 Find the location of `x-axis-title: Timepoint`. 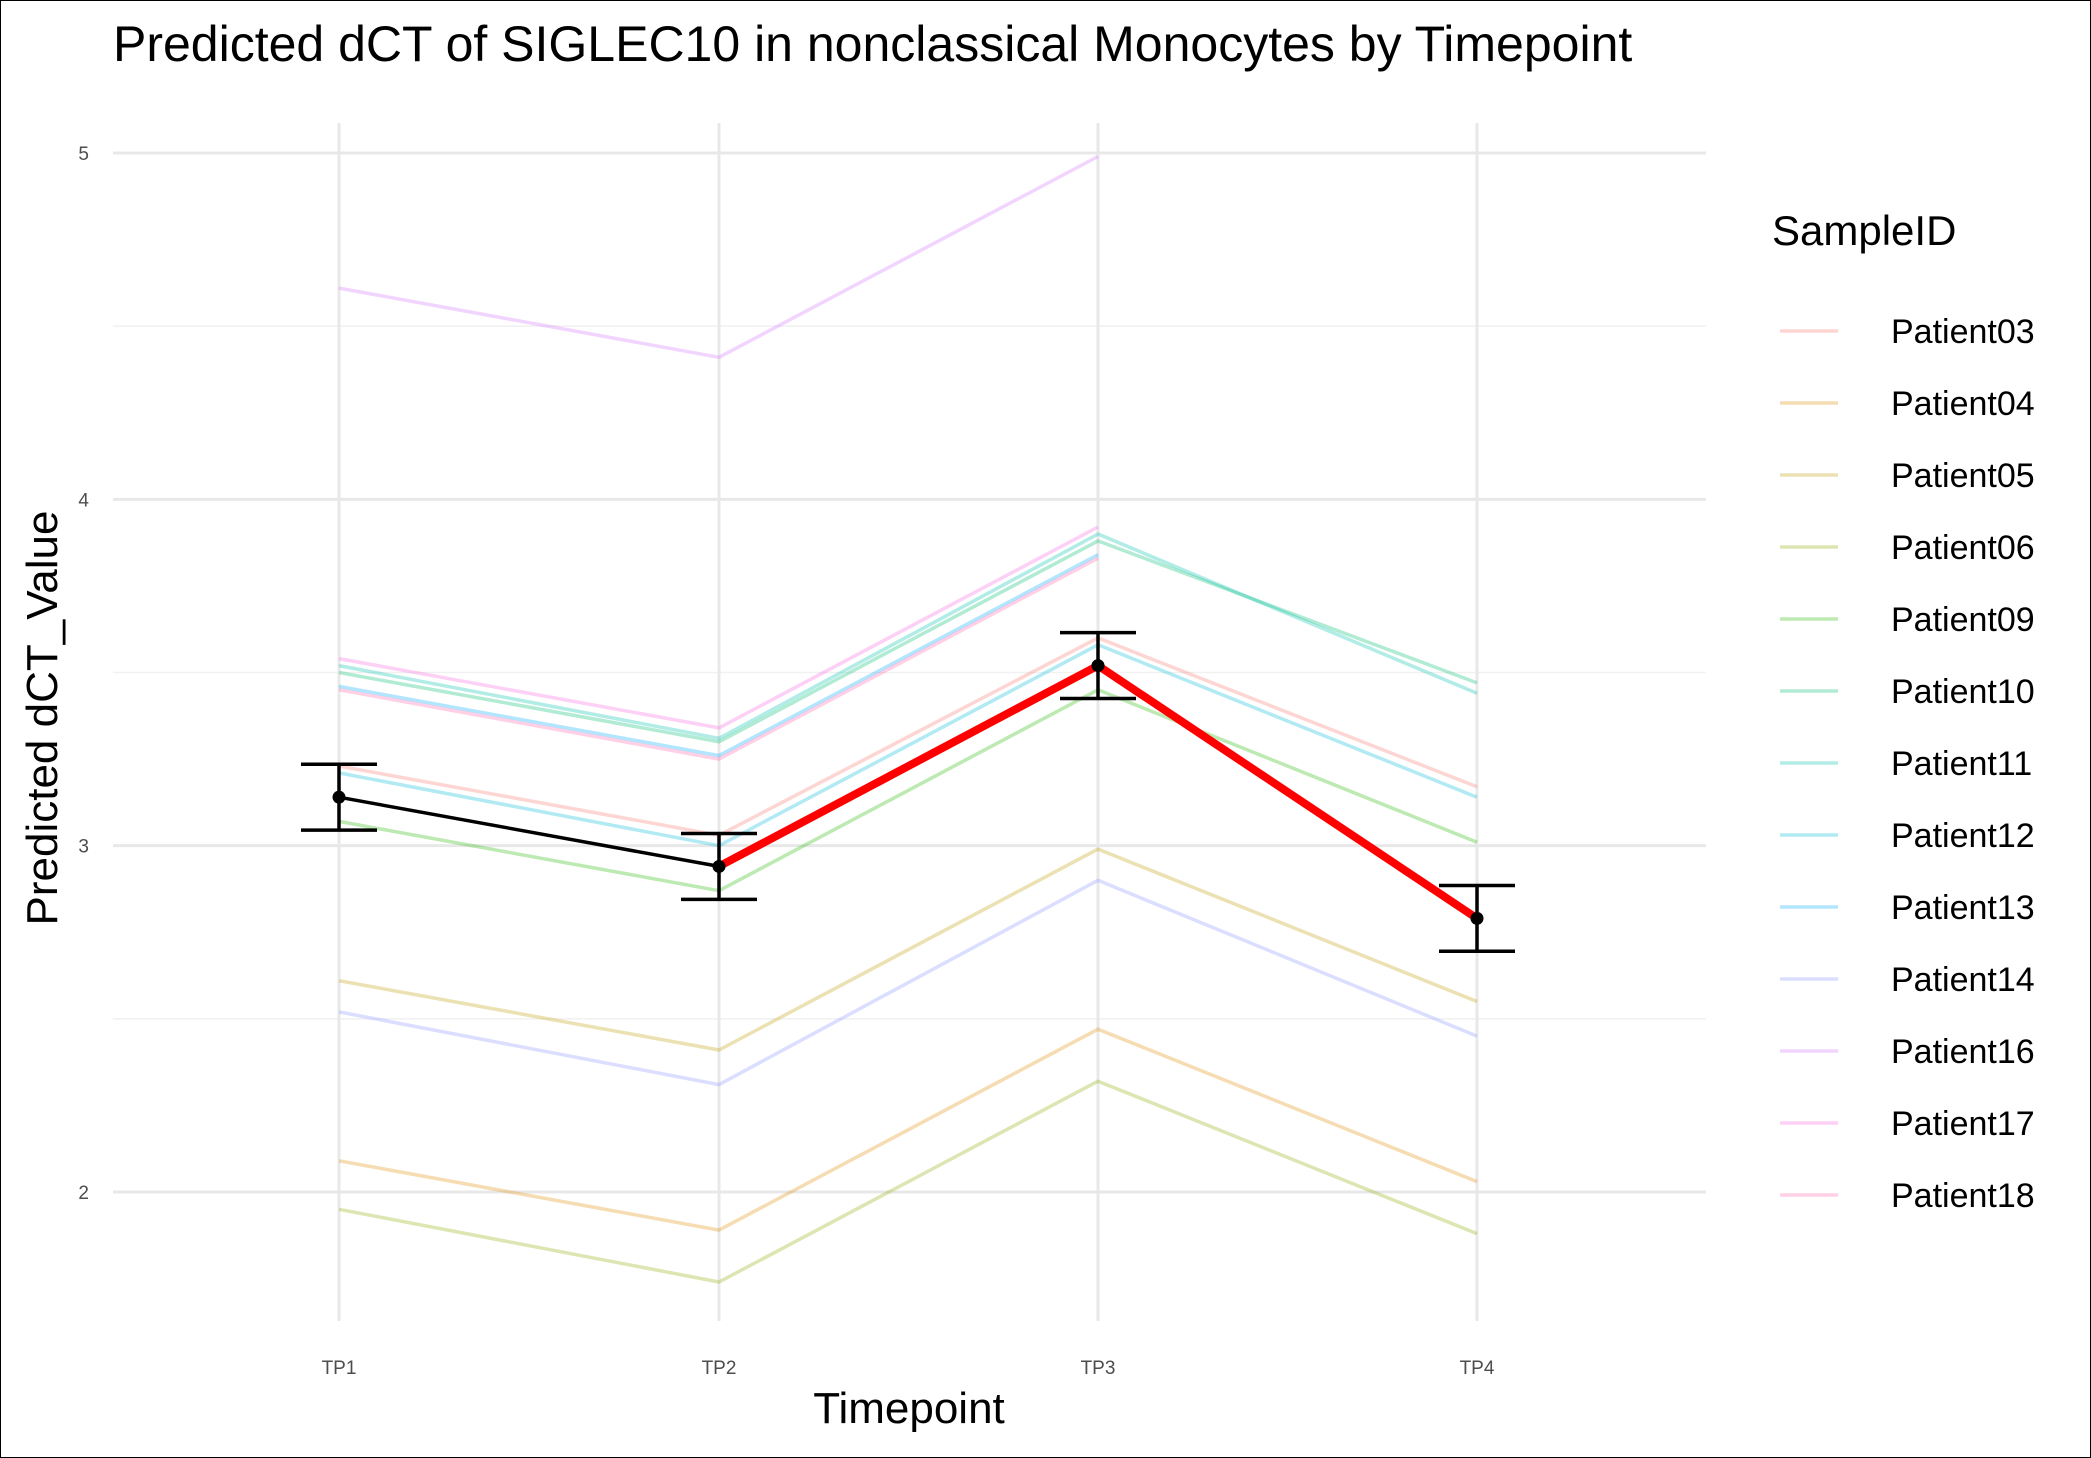

x-axis-title: Timepoint is located at coordinates (909, 1408).